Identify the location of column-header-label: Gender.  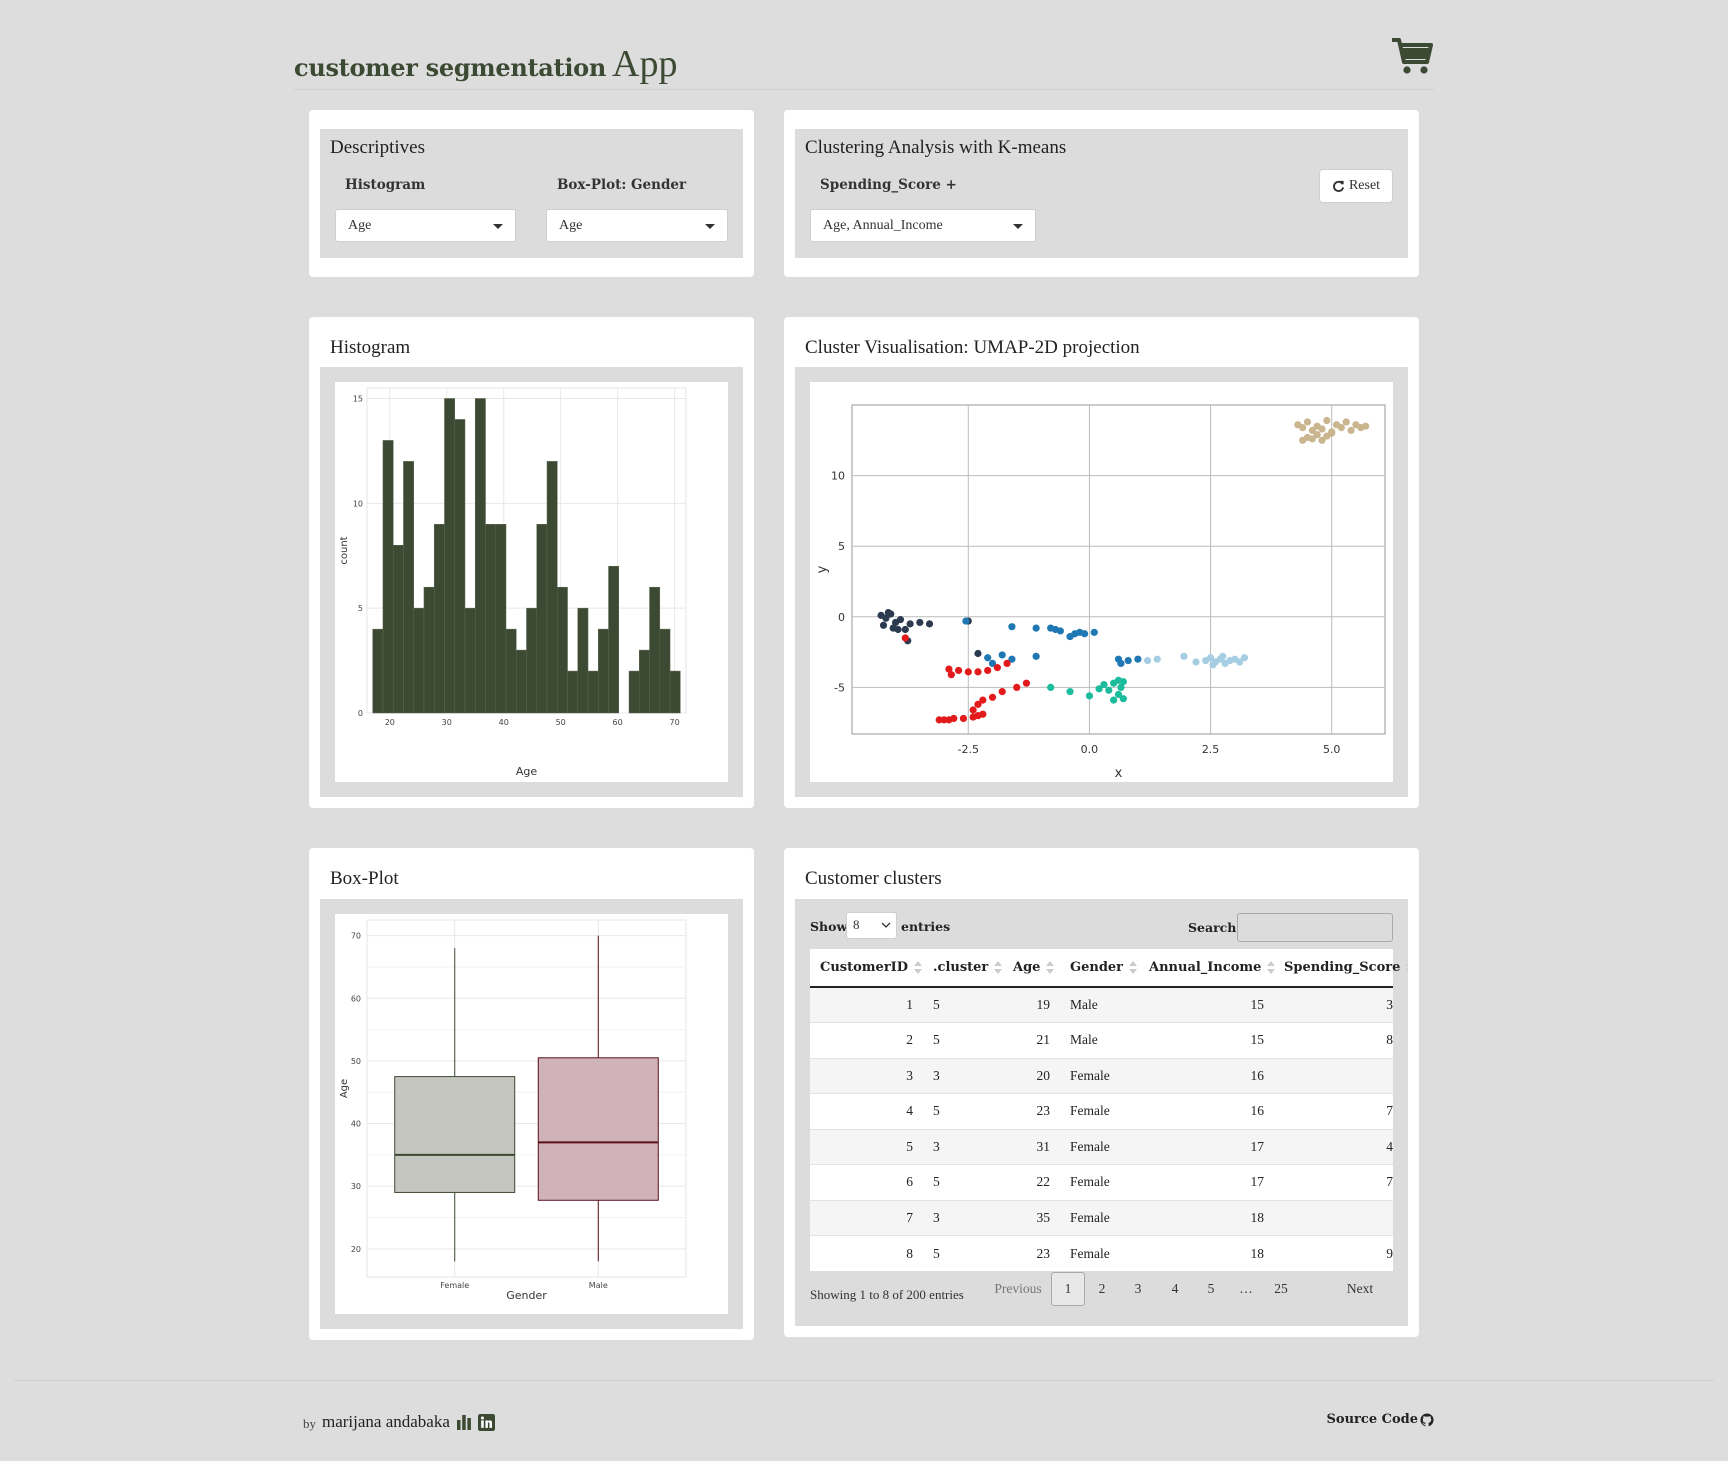
(1097, 967).